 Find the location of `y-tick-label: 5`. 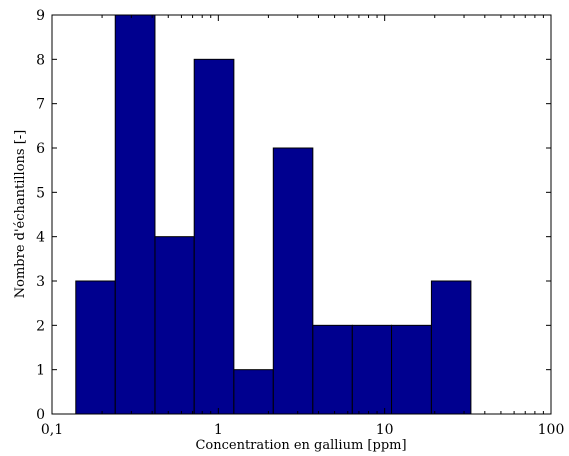

y-tick-label: 5 is located at coordinates (40, 193).